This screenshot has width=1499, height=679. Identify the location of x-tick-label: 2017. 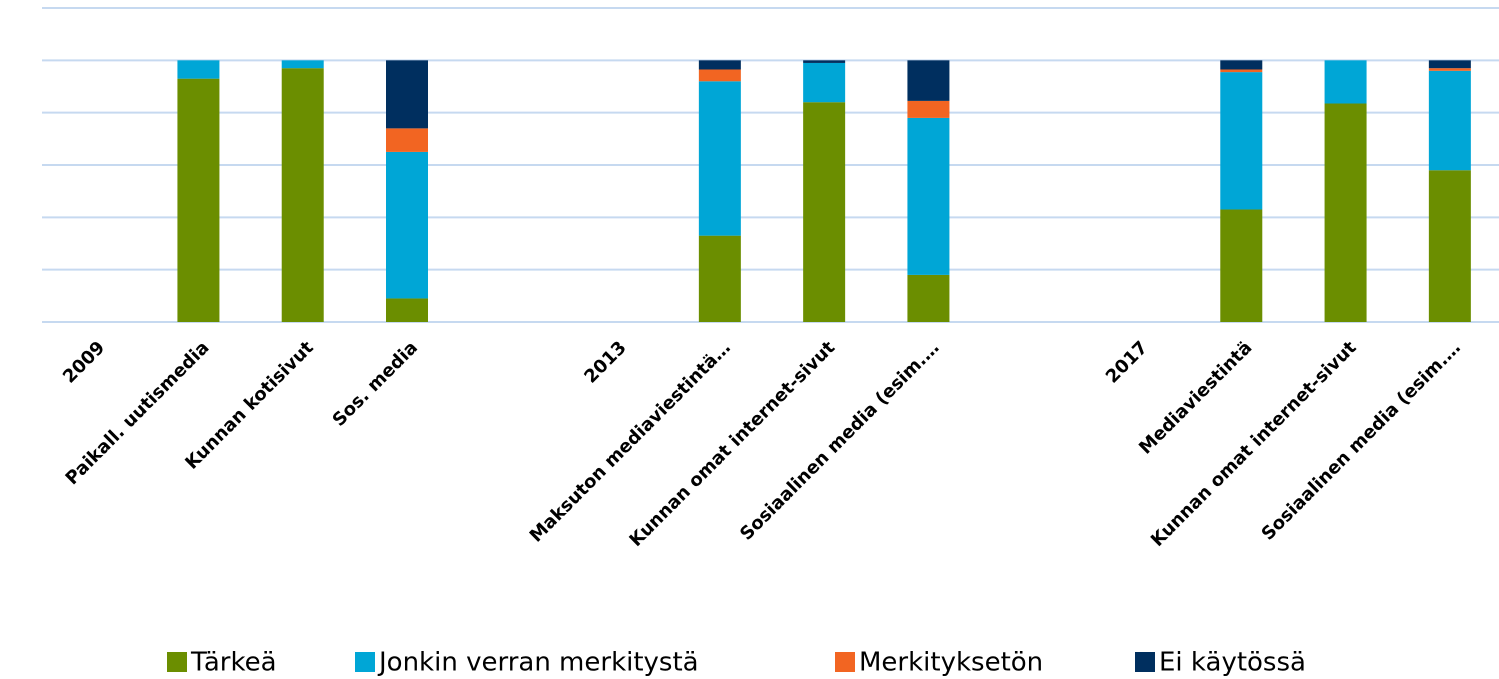
(1127, 362).